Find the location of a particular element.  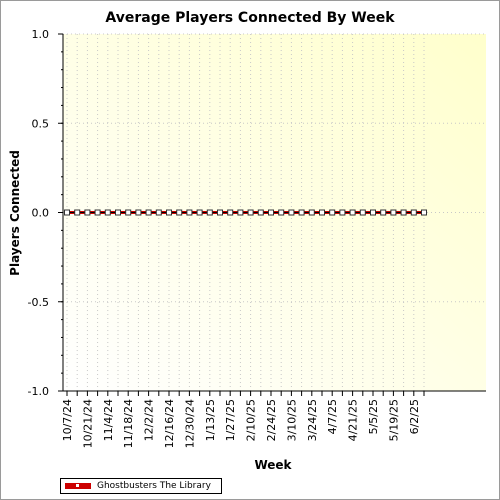

y-tick-label: 0.5 is located at coordinates (41, 123).